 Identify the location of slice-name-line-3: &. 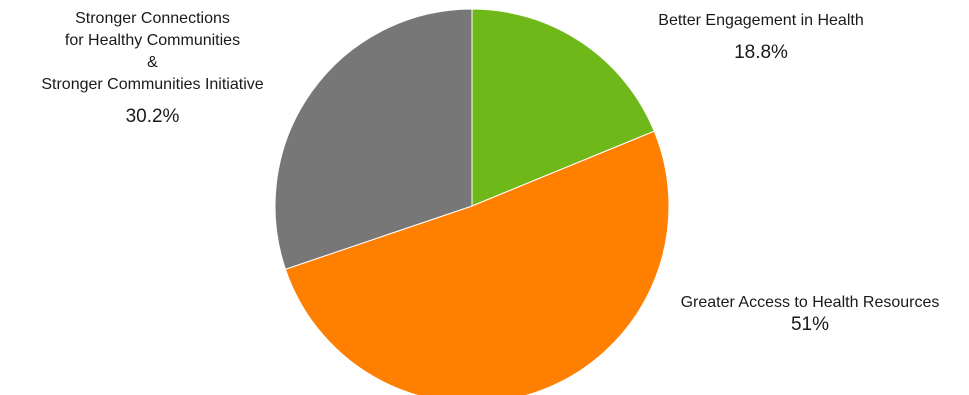
(152, 62).